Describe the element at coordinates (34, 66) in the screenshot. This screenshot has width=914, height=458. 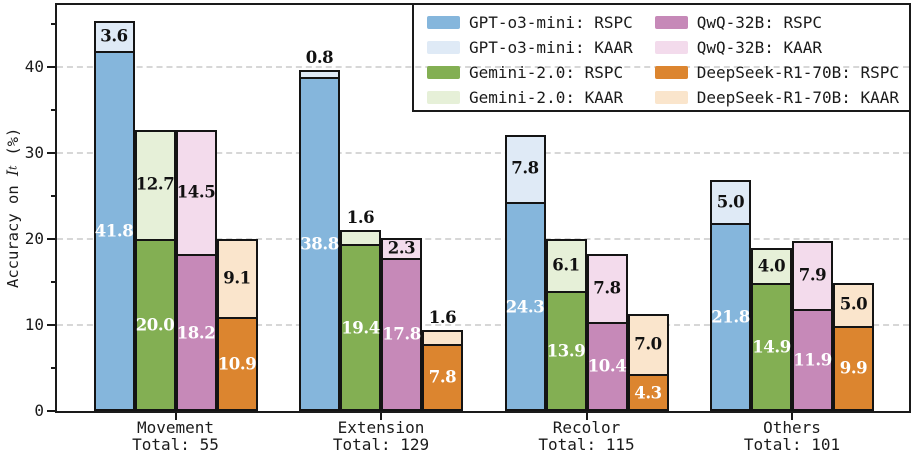
I see `y-axis-tick-label: 40` at that location.